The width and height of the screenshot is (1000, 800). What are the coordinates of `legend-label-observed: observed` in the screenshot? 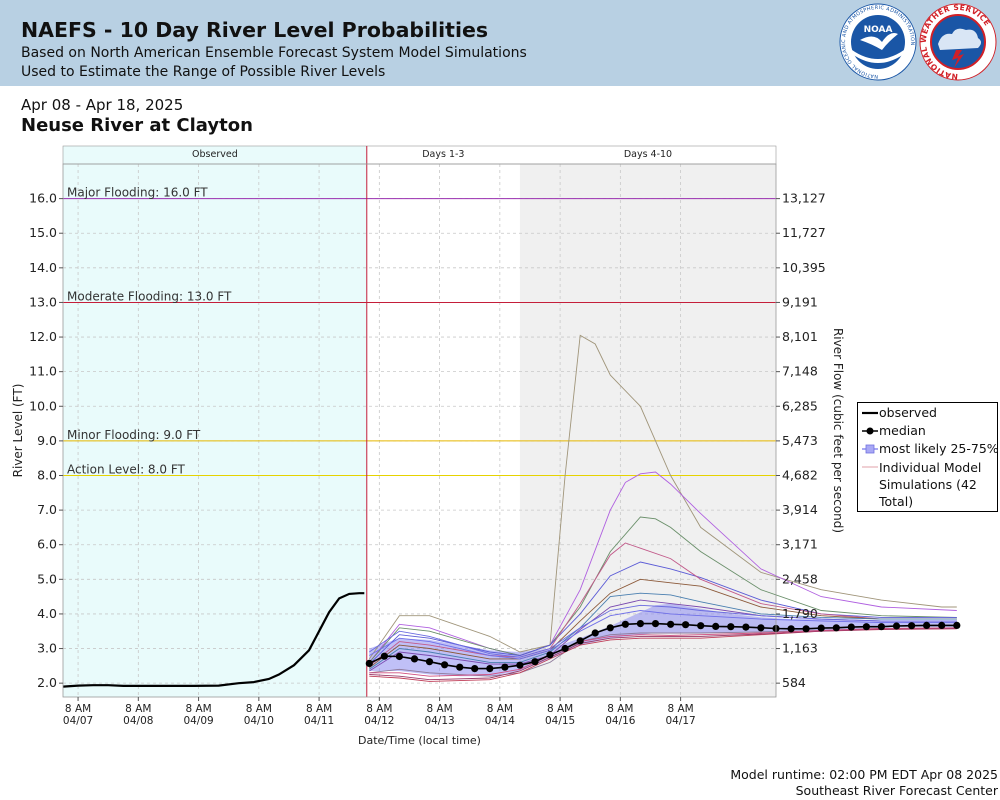 It's located at (908, 412).